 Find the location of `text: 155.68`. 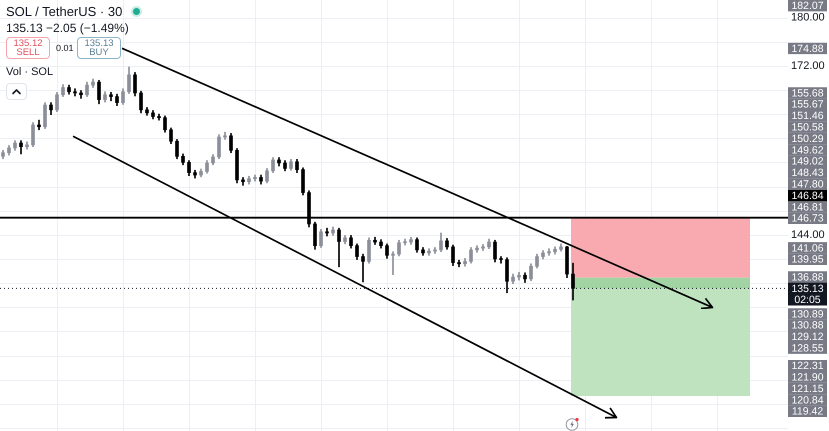

text: 155.68 is located at coordinates (807, 93).